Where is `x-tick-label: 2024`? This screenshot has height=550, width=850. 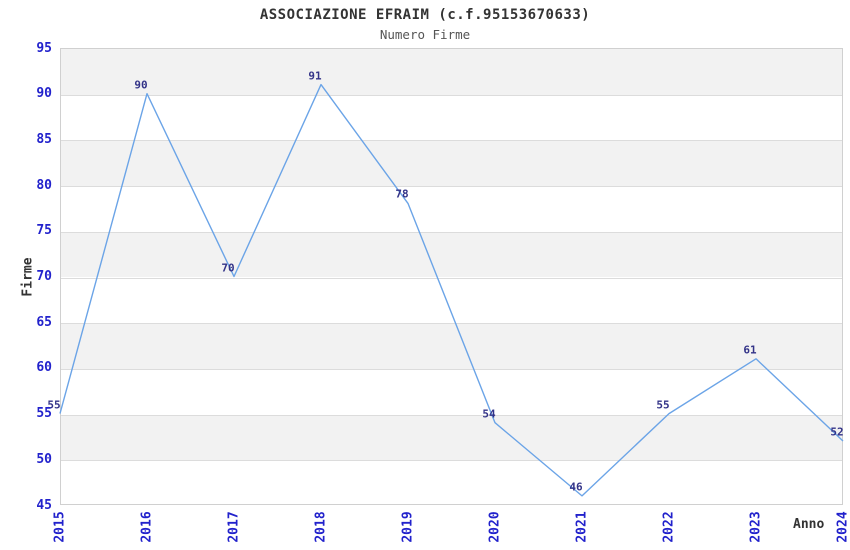
x-tick-label: 2024 is located at coordinates (842, 527).